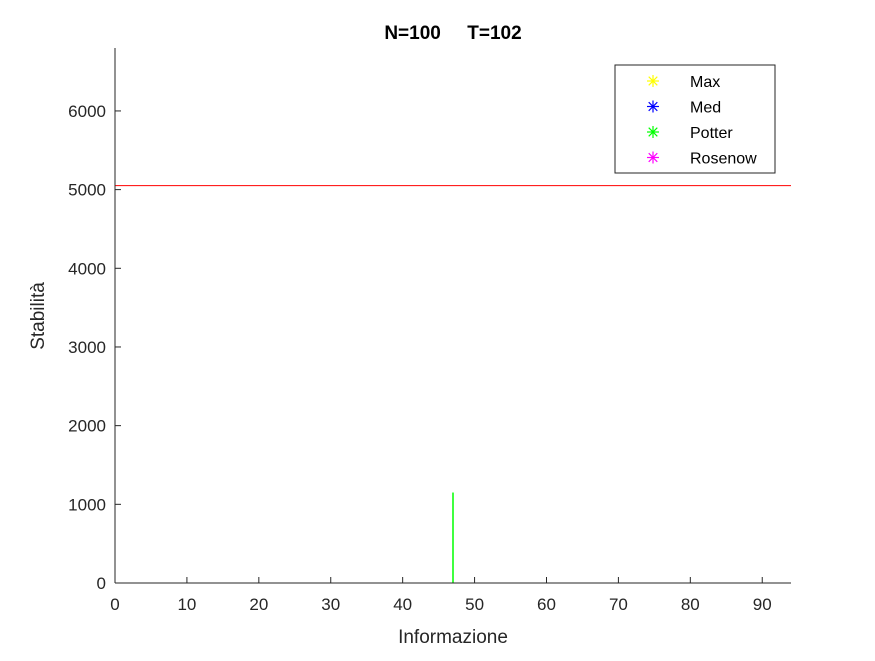 The image size is (875, 661). I want to click on legend-label-potter: Potter, so click(711, 133).